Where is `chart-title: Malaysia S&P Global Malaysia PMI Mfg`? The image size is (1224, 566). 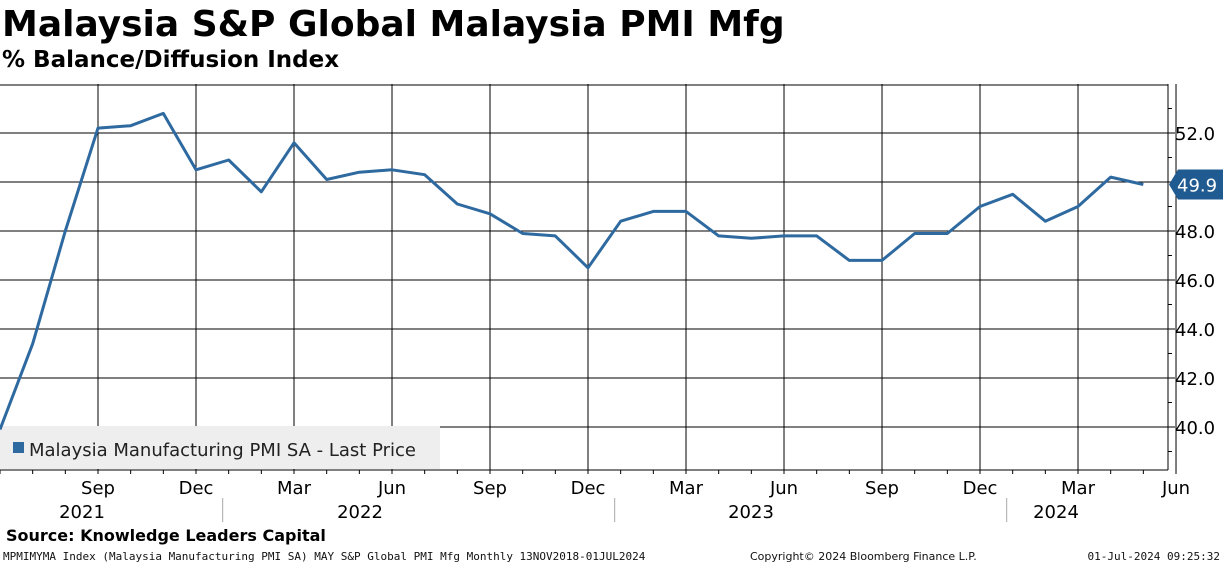
chart-title: Malaysia S&P Global Malaysia PMI Mfg is located at coordinates (393, 24).